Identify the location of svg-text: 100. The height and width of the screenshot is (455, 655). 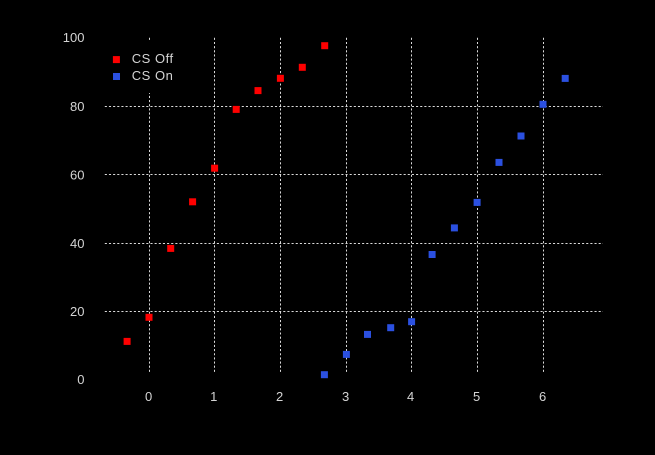
(74, 37).